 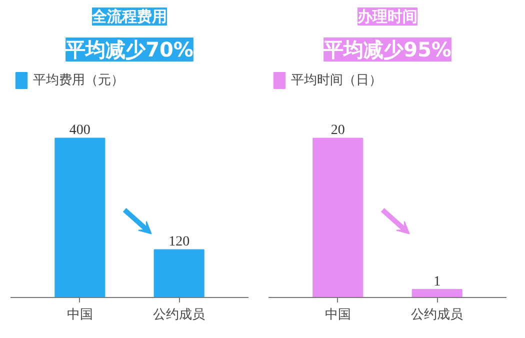 What do you see at coordinates (387, 50) in the screenshot?
I see `chart-subtitle: 平均减少95%` at bounding box center [387, 50].